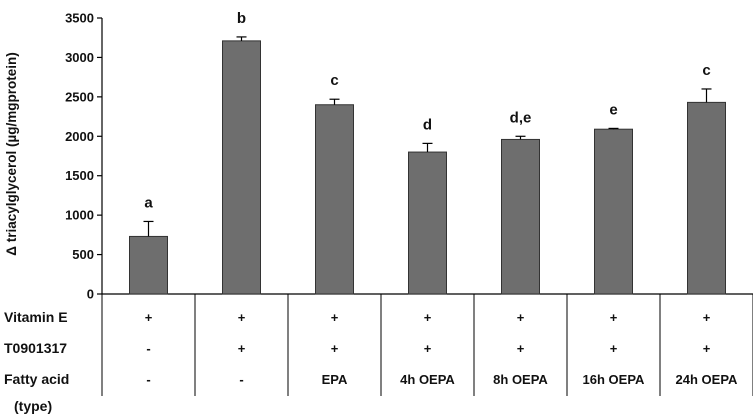  Describe the element at coordinates (614, 379) in the screenshot. I see `table-cell: 16h OEPA` at that location.